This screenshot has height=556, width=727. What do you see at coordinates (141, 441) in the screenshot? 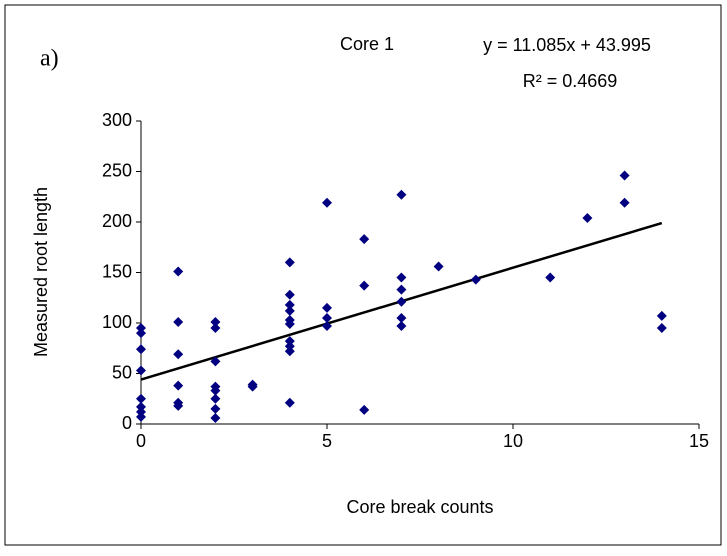
I see `x-tick-label: 0` at bounding box center [141, 441].